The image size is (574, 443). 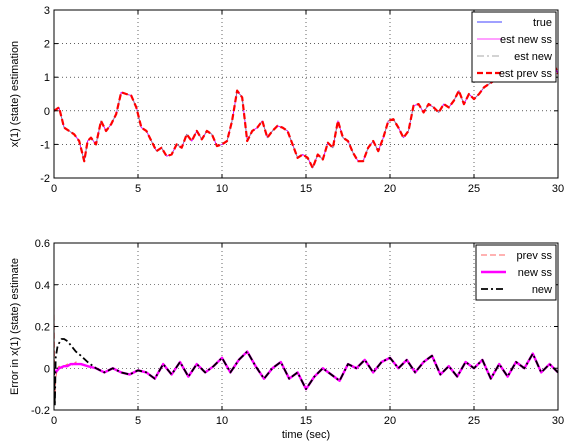 I want to click on chart-0-y-axis-label: x(1) (state) estimation, so click(x=15, y=94).